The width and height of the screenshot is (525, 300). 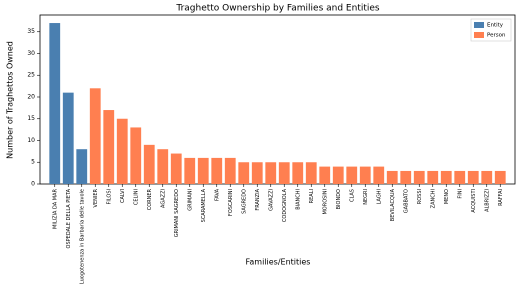 I want to click on x-tick-label: CELINI, so click(x=136, y=197).